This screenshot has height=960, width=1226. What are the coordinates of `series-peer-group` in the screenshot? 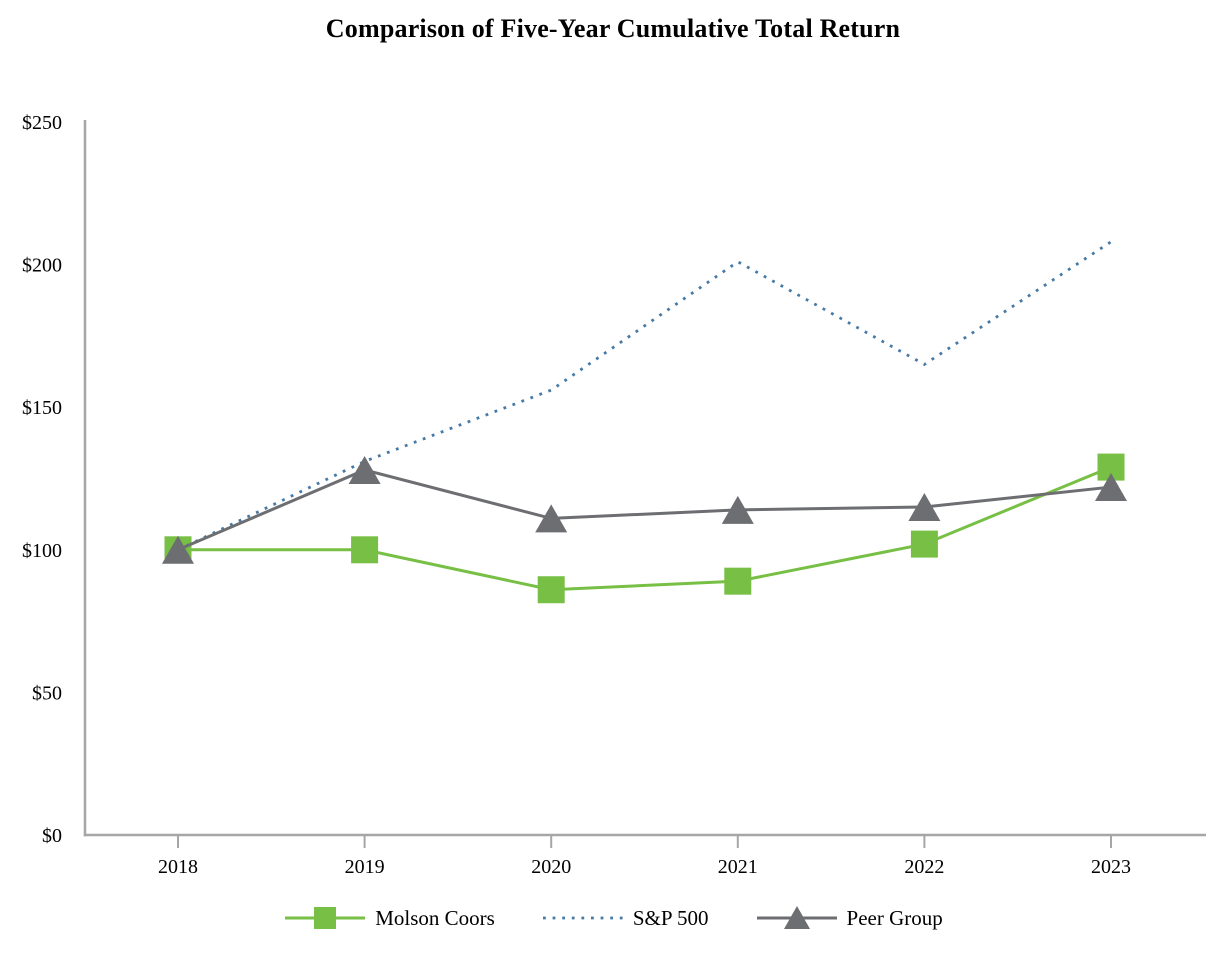 It's located at (644, 509).